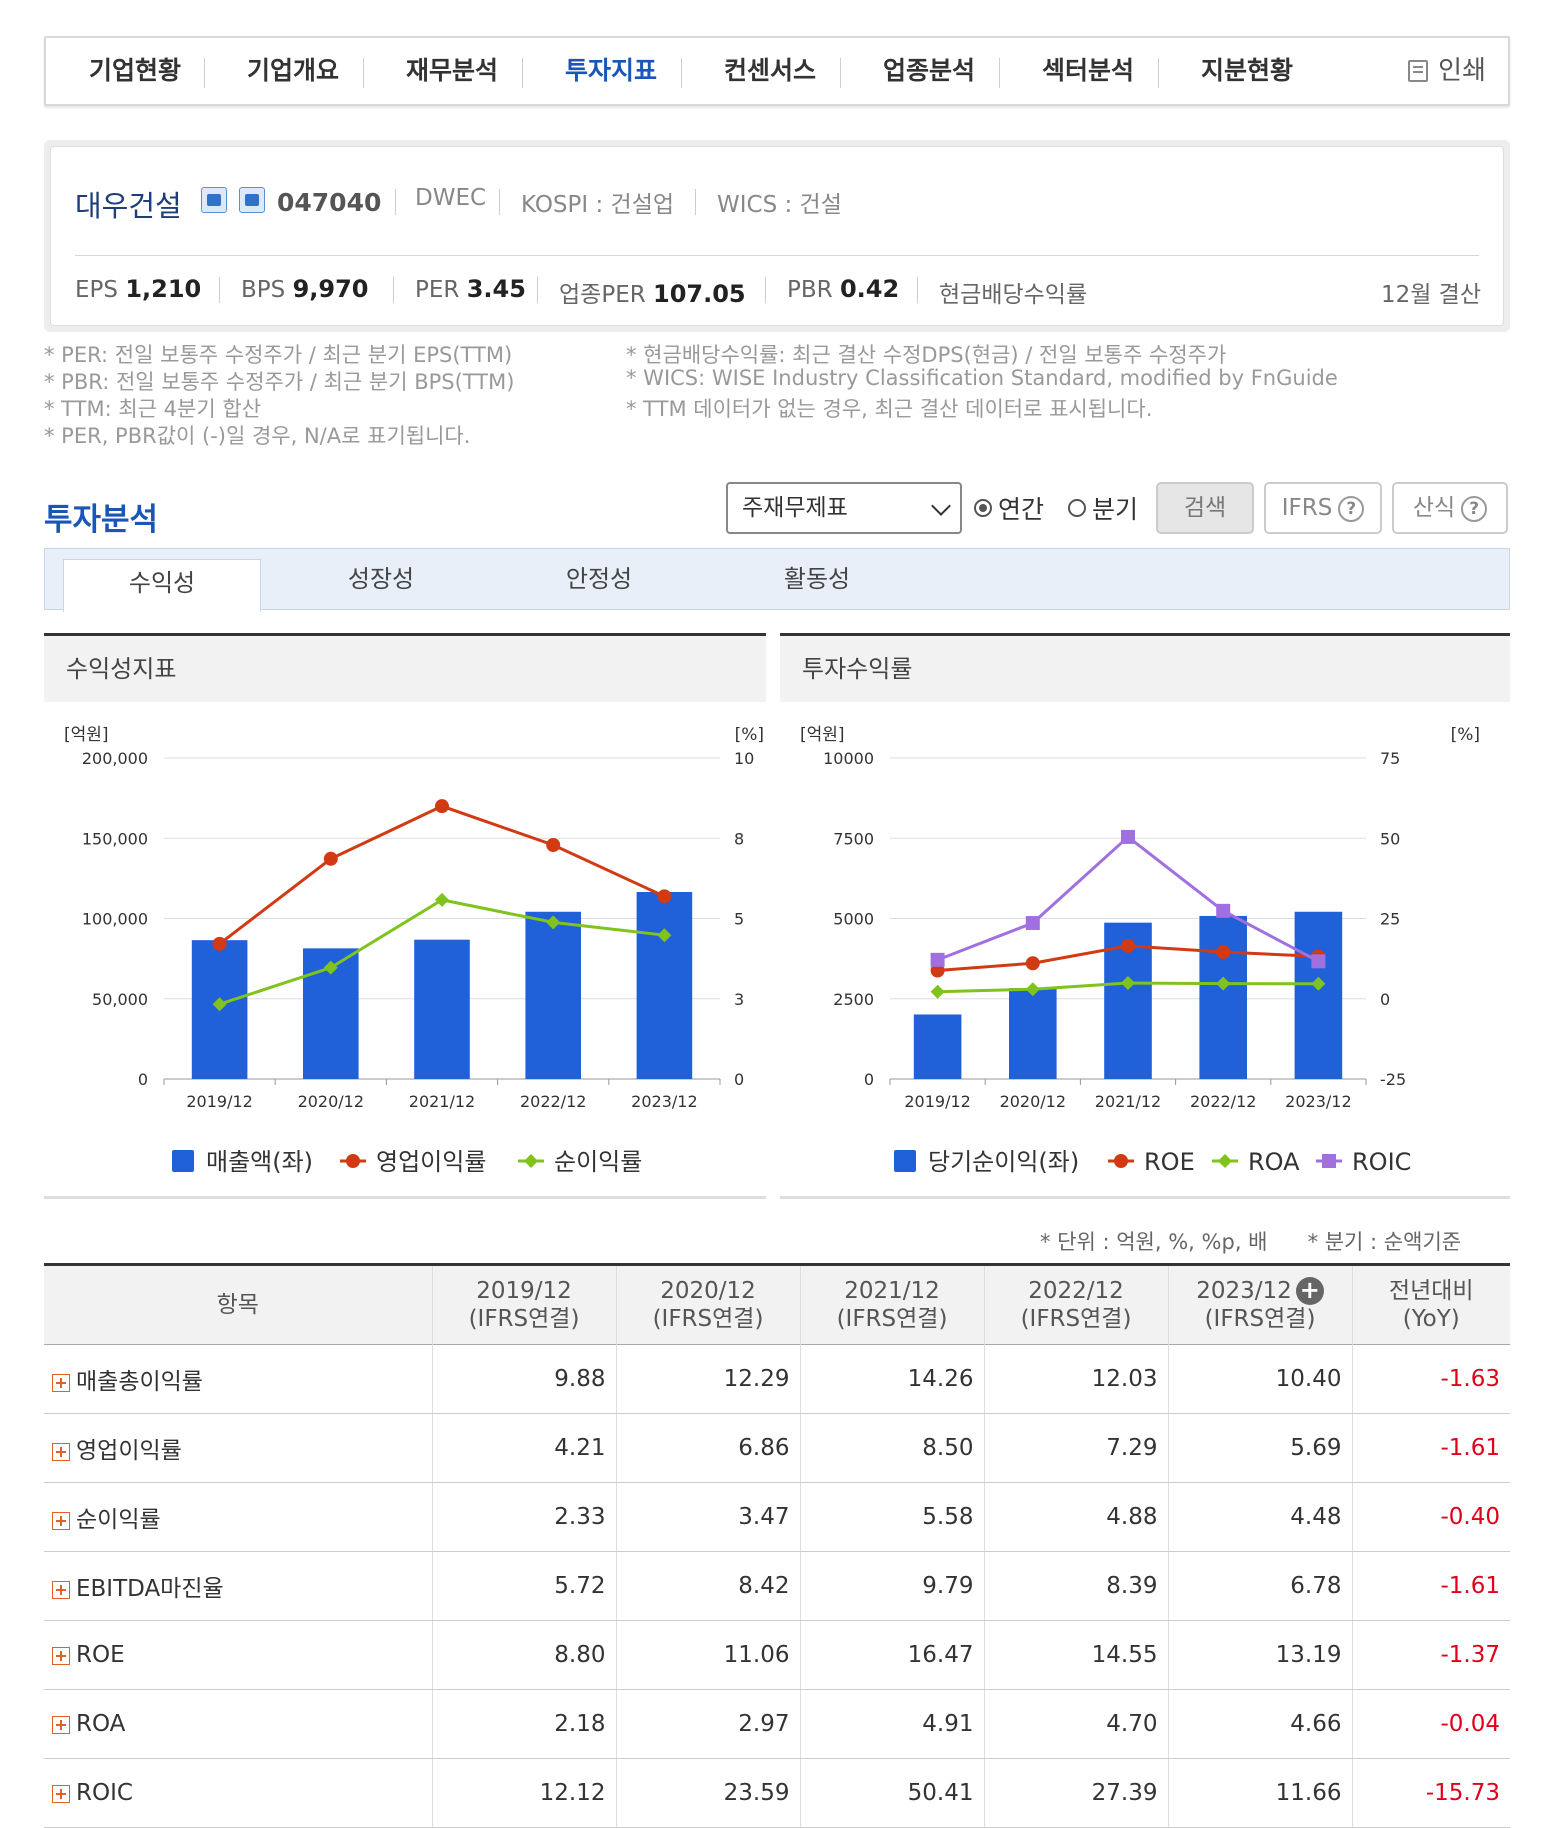  Describe the element at coordinates (1075, 1724) in the screenshot. I see `value-cell: 4.70` at that location.